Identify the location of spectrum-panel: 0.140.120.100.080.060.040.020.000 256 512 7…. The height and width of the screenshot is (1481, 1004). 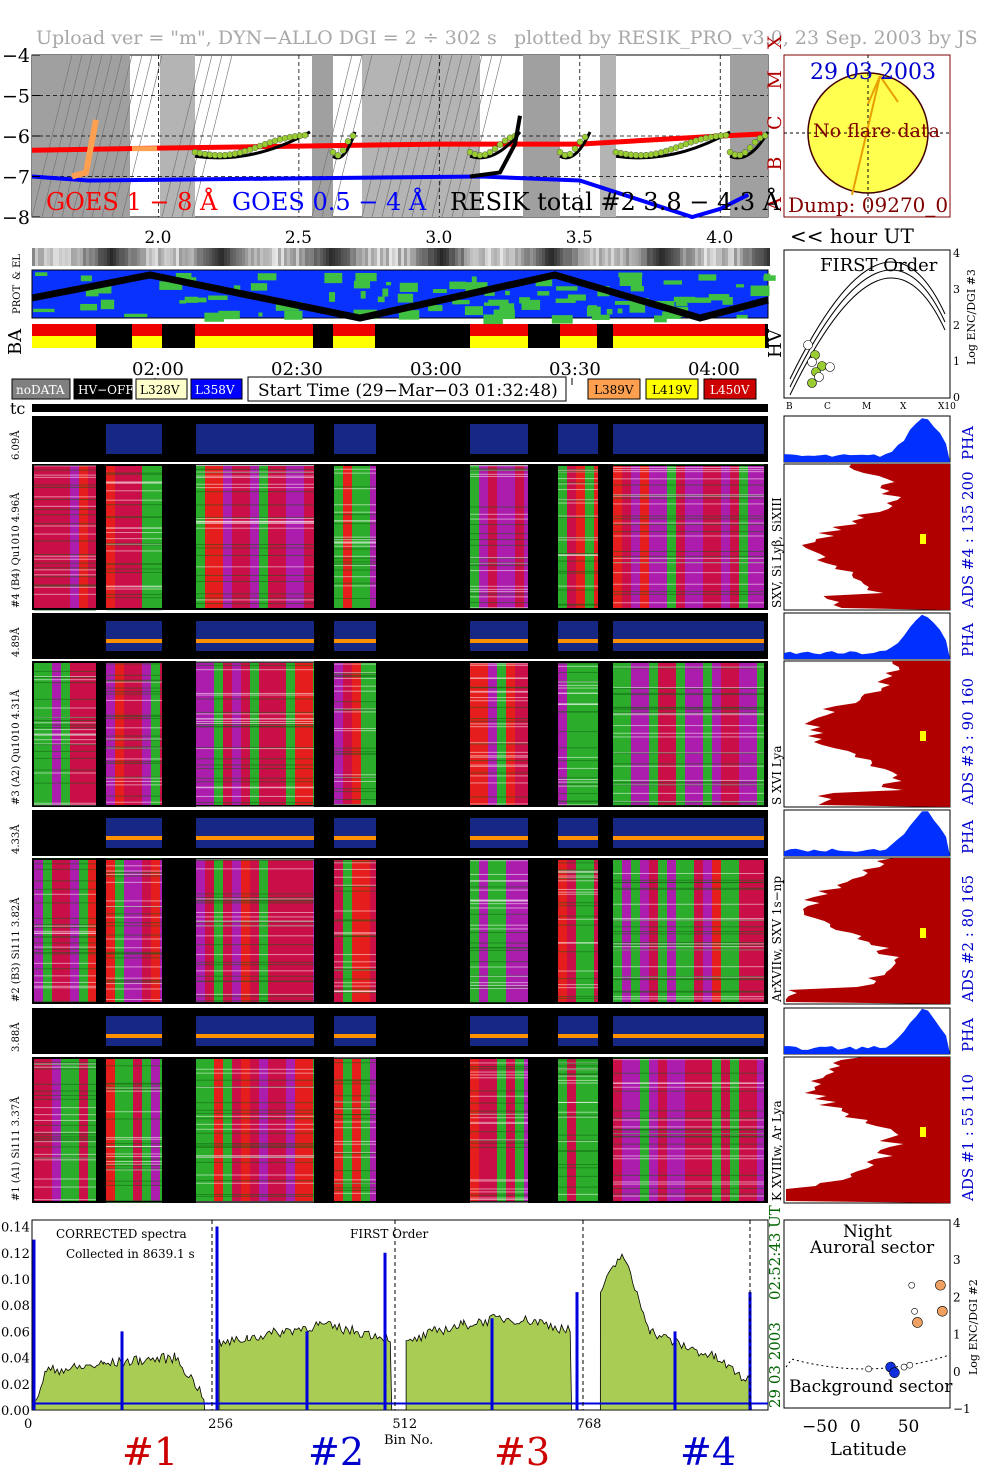
(392, 1339).